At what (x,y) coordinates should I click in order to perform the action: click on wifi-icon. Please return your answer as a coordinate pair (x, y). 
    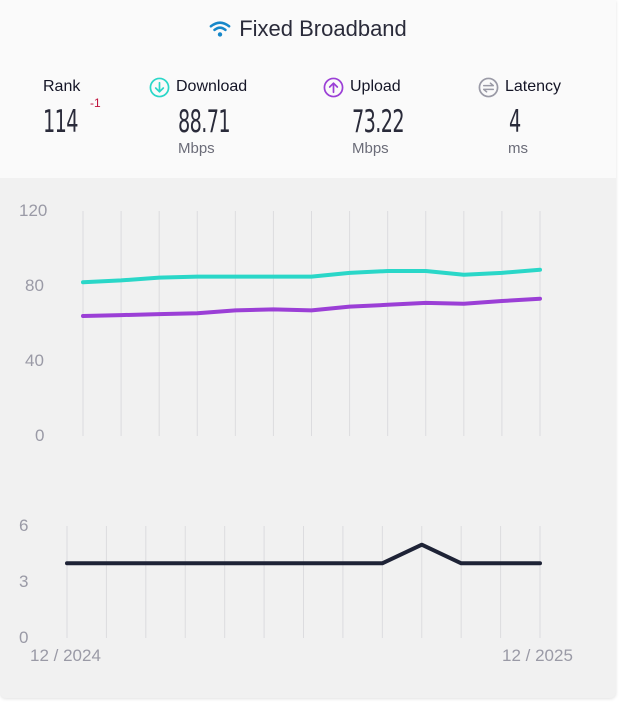
    Looking at the image, I should click on (220, 29).